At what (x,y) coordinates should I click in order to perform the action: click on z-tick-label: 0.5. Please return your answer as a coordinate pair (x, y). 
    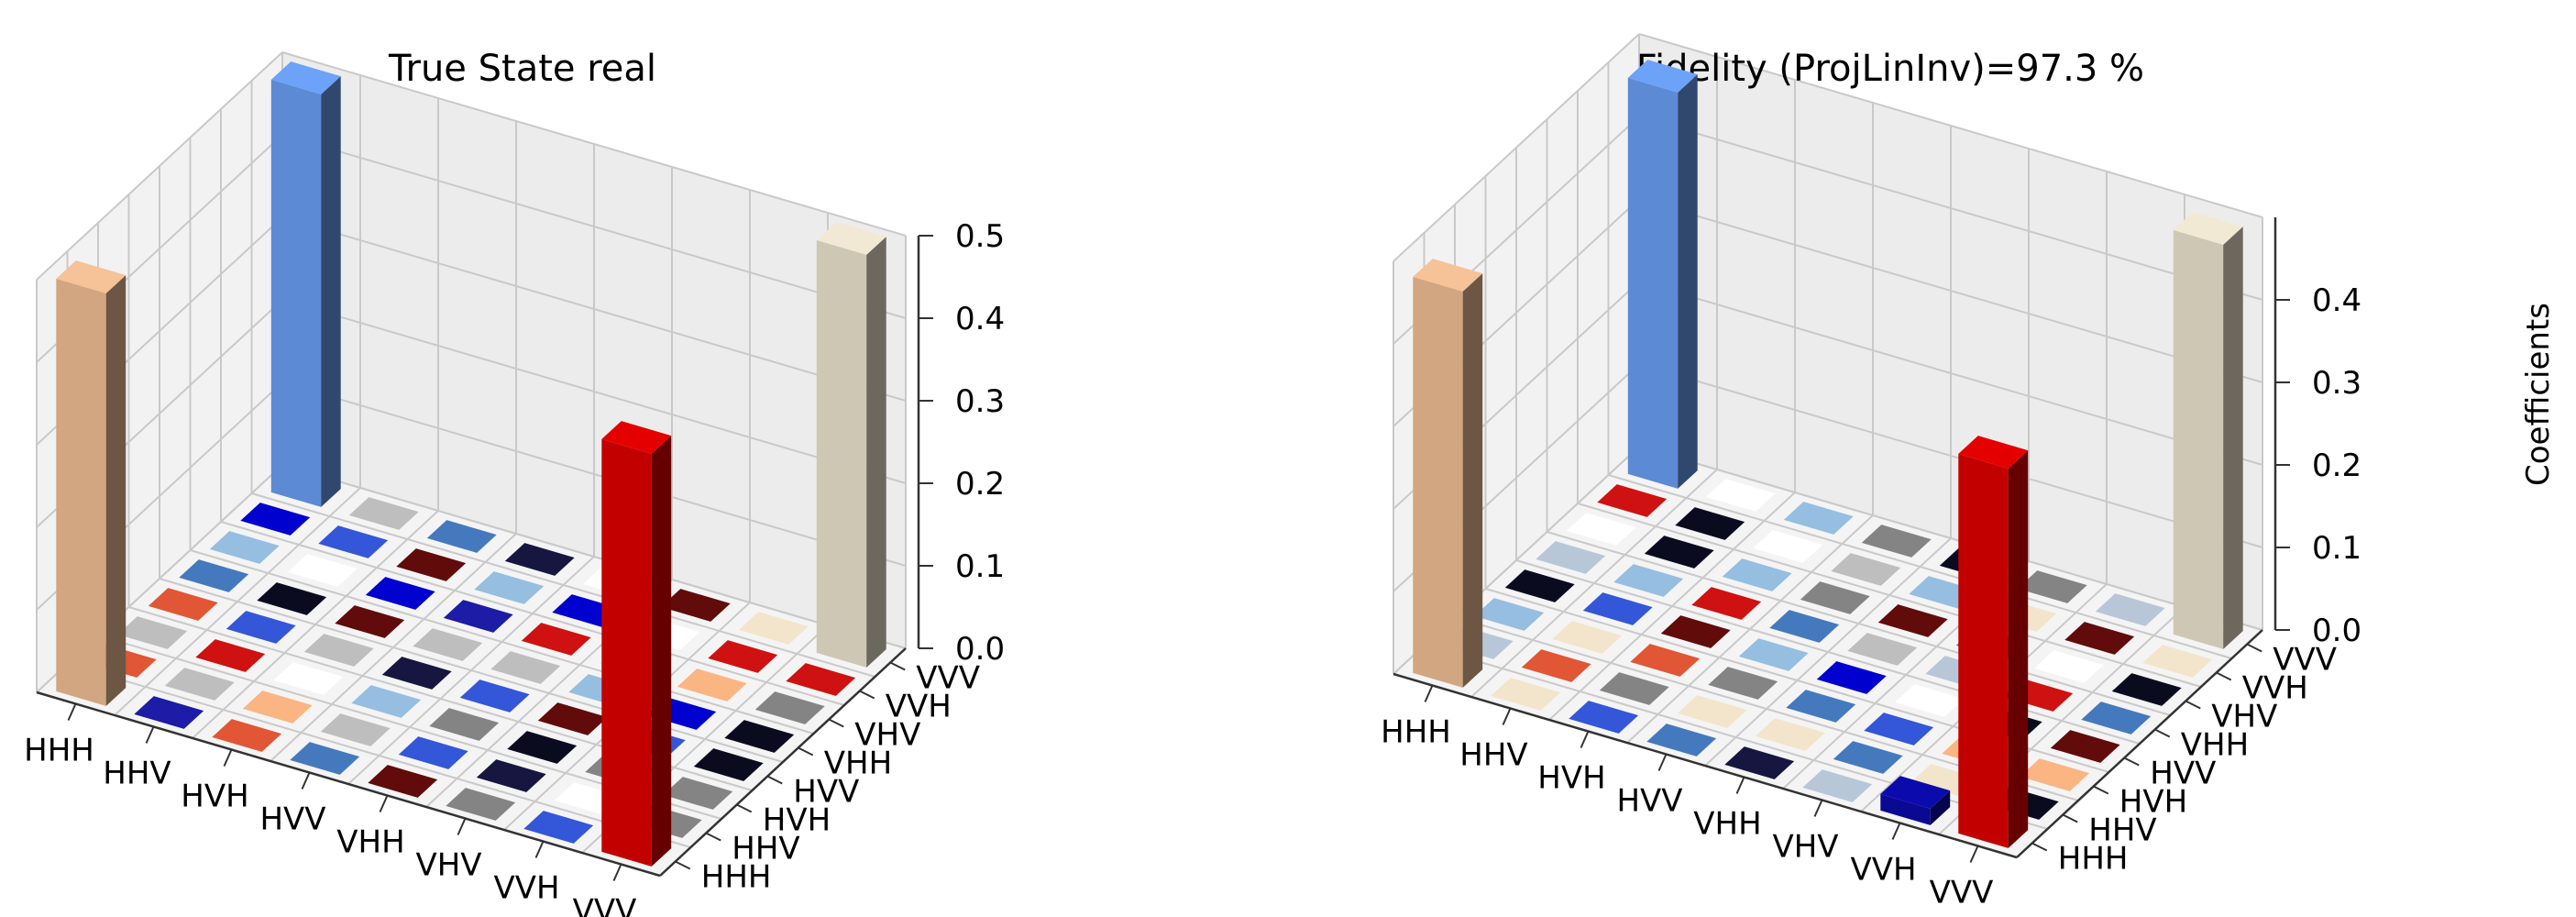
    Looking at the image, I should click on (980, 236).